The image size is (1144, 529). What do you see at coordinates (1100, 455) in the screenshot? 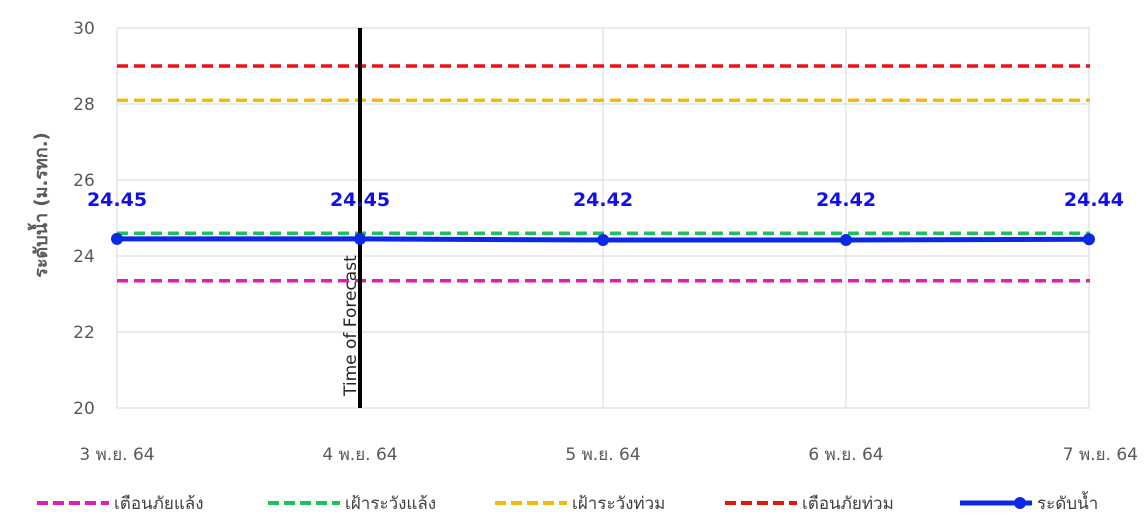
I see `x-tick-label: 7 พ.ย. 64` at bounding box center [1100, 455].